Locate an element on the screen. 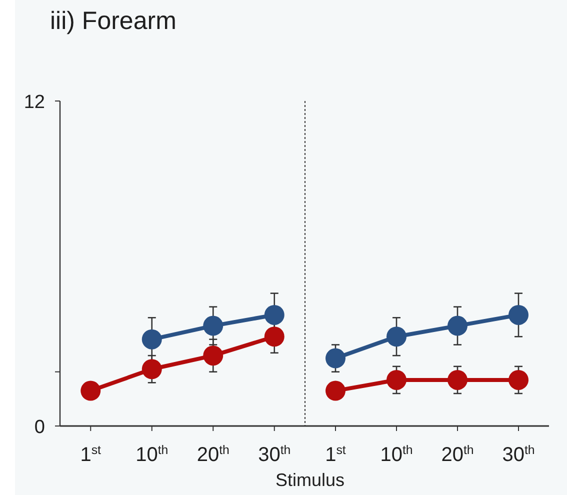  y-tick-label: 12 is located at coordinates (34, 102).